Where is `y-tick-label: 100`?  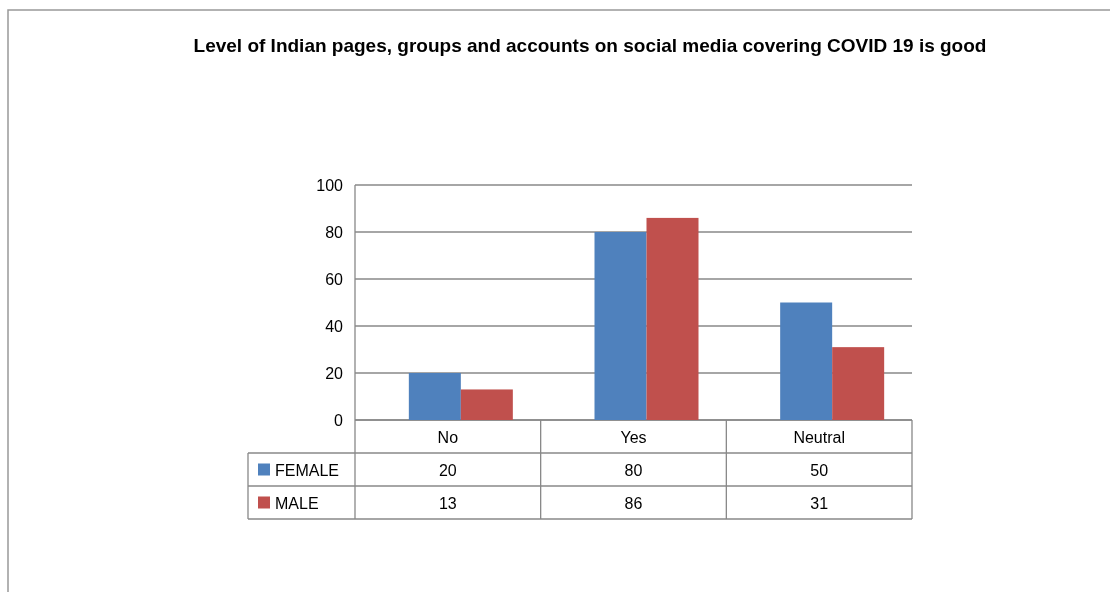 y-tick-label: 100 is located at coordinates (330, 185).